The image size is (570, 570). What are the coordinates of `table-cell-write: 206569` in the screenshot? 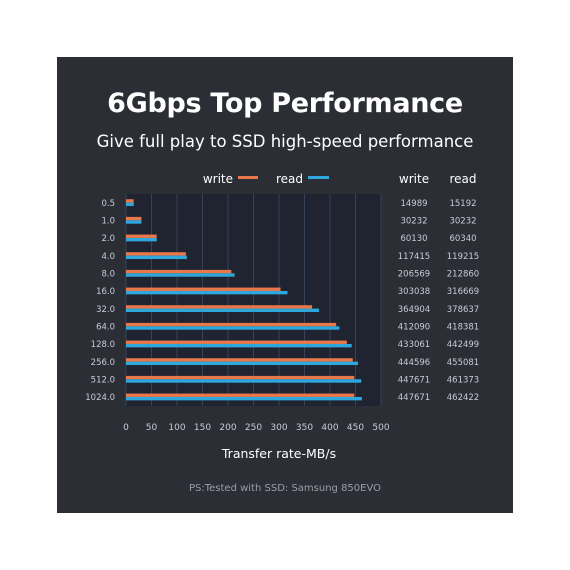 It's located at (414, 275).